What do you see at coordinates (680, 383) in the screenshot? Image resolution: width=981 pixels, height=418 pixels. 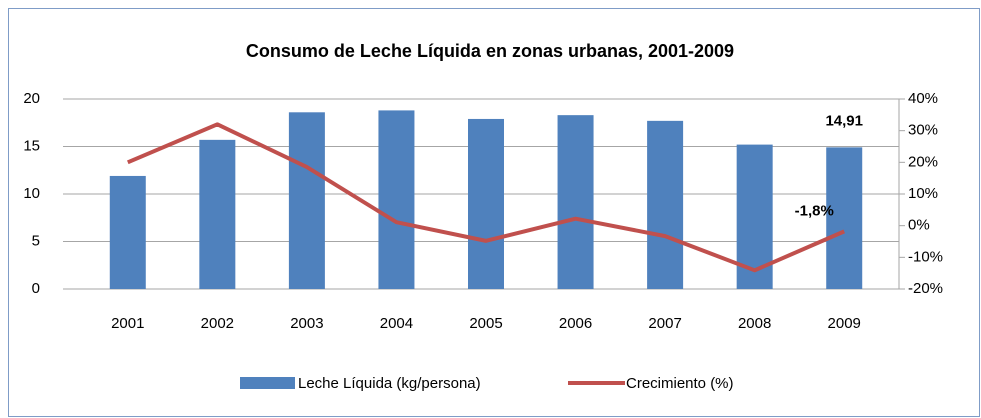 I see `legend-label: Crecimiento (%)` at bounding box center [680, 383].